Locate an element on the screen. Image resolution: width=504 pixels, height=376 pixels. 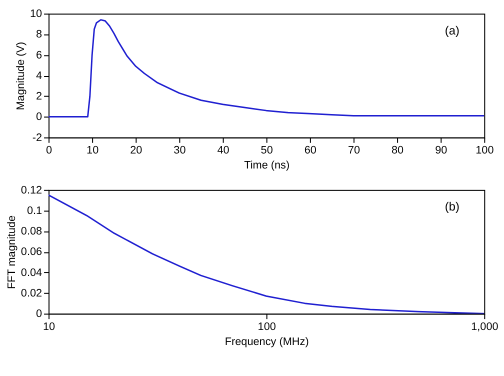
y-tick-label: 10 is located at coordinates (36, 14).